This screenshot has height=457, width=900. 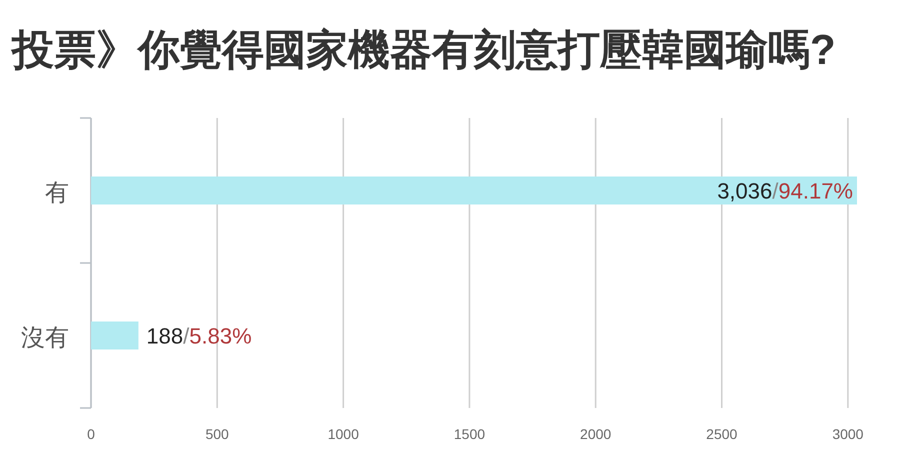 What do you see at coordinates (57, 193) in the screenshot?
I see `y-tick-label: 有` at bounding box center [57, 193].